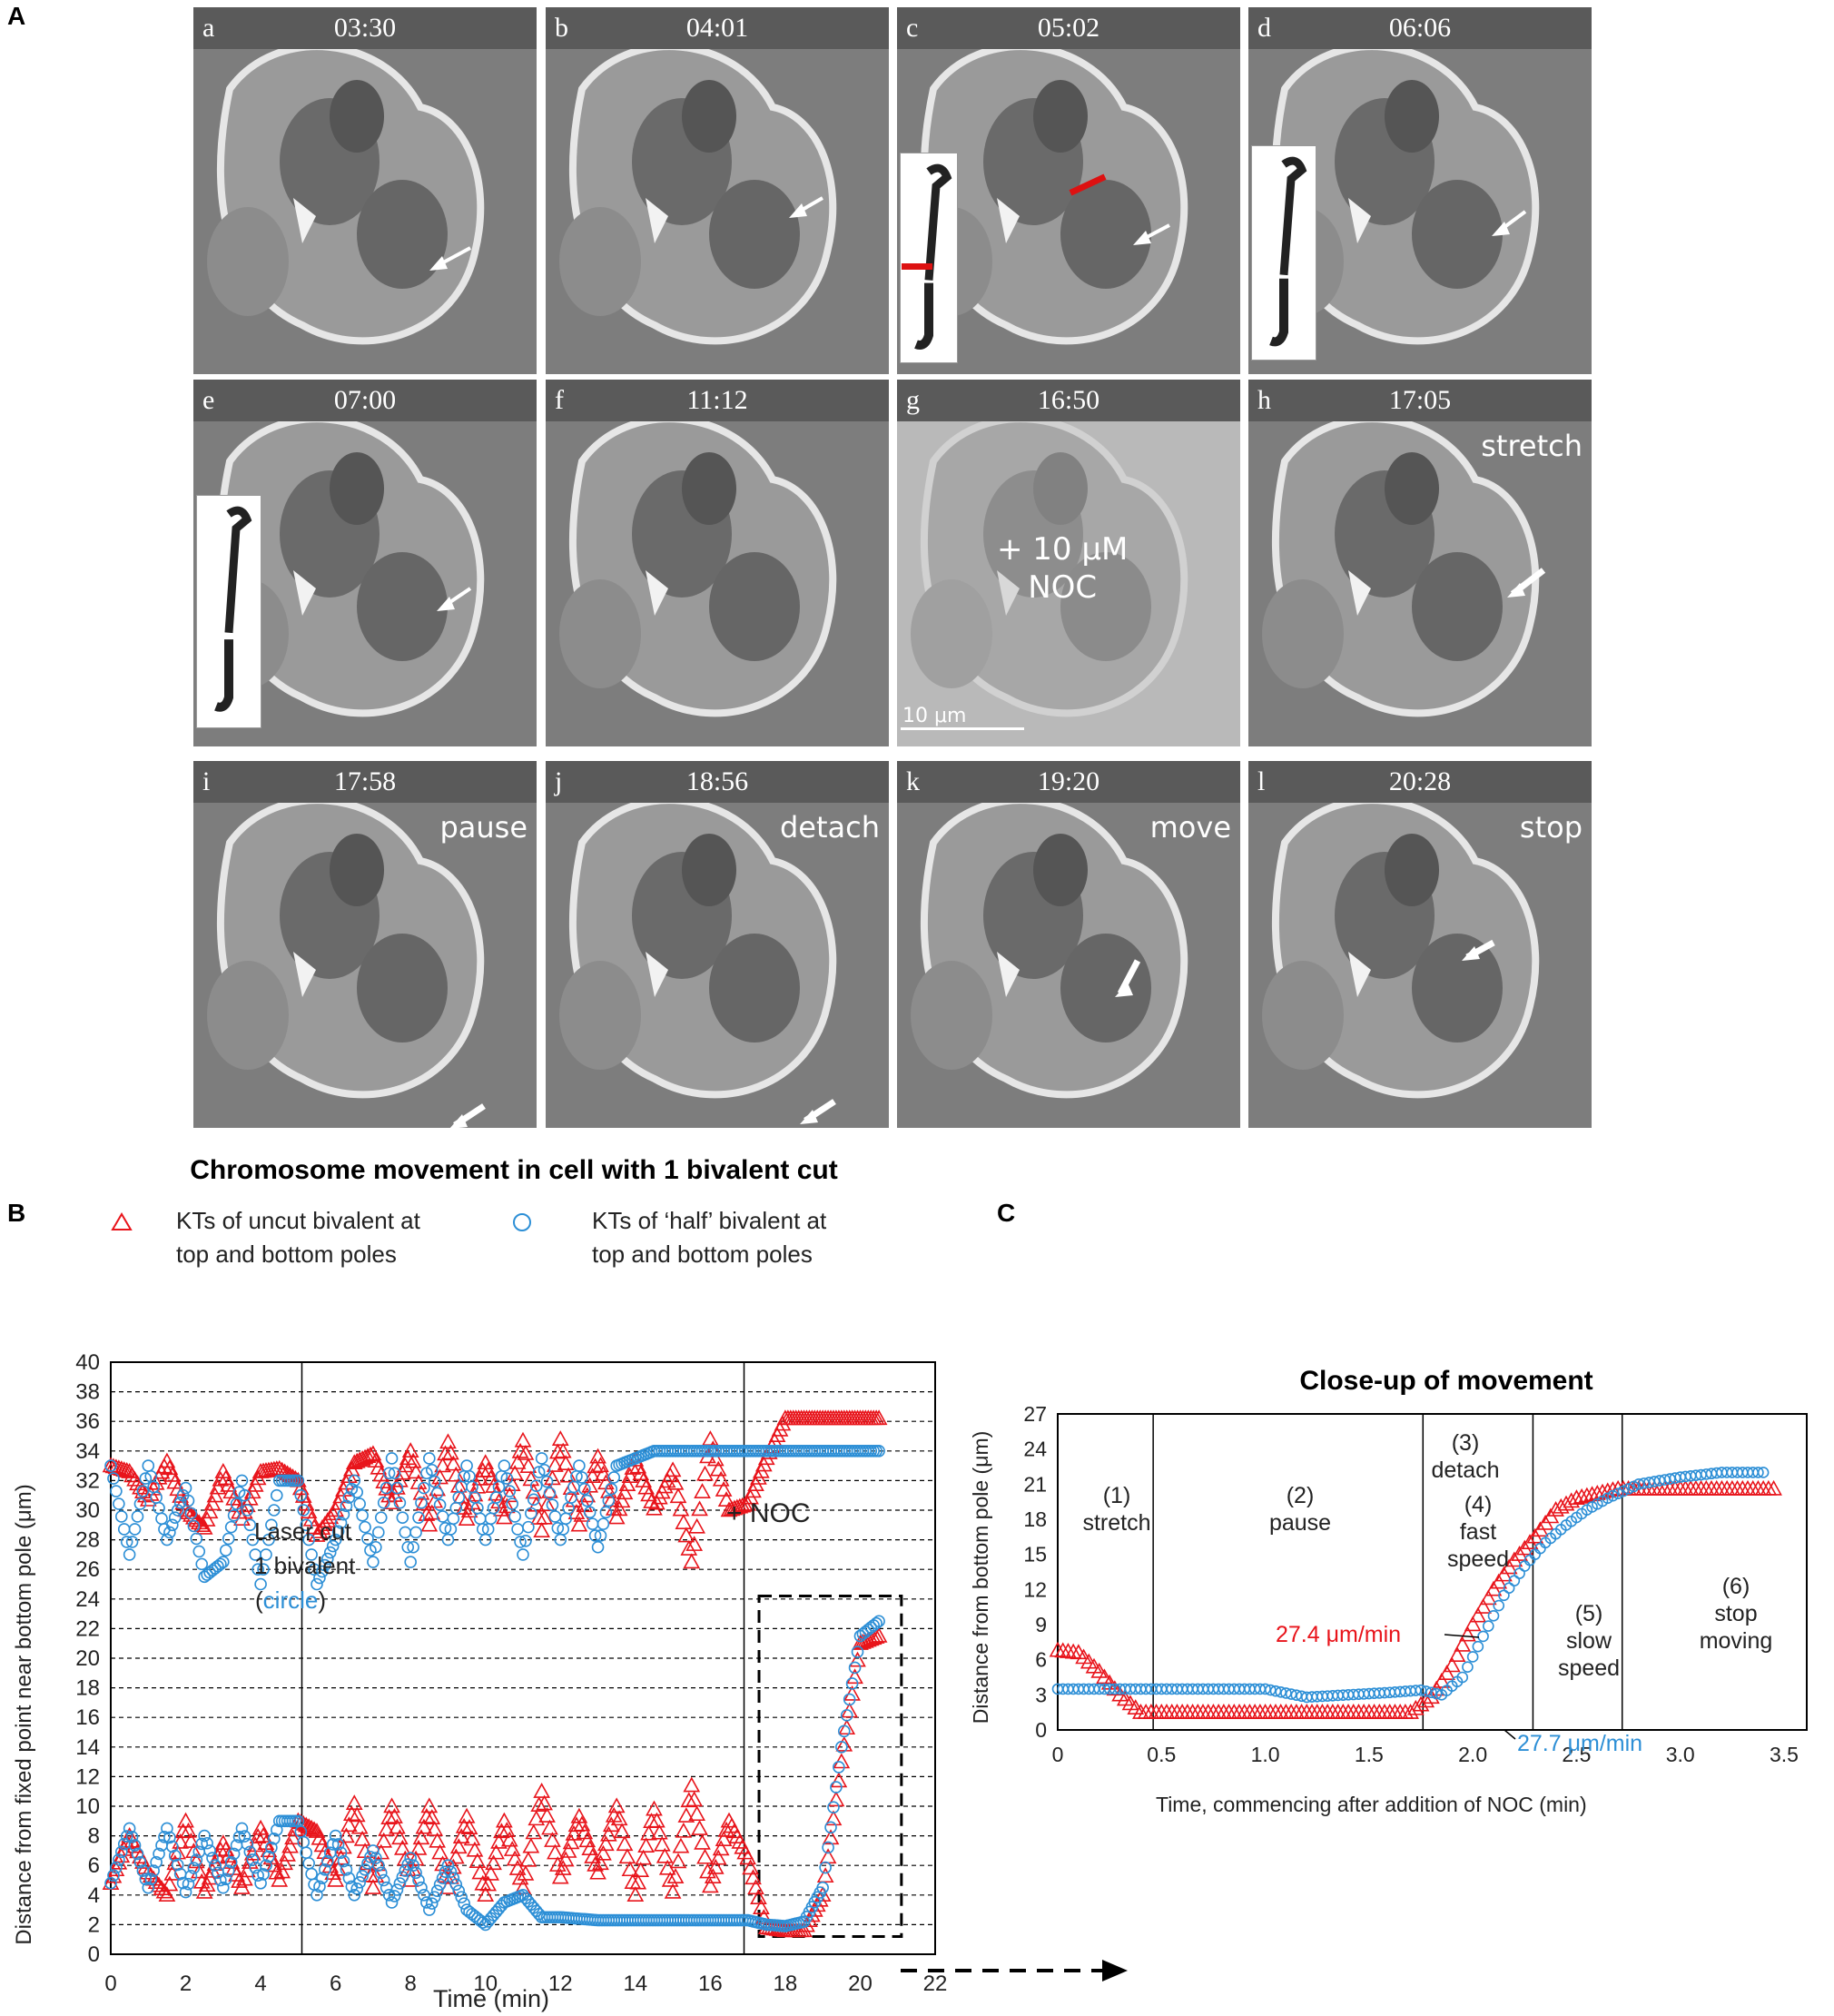  I want to click on cell-image, so click(718, 191).